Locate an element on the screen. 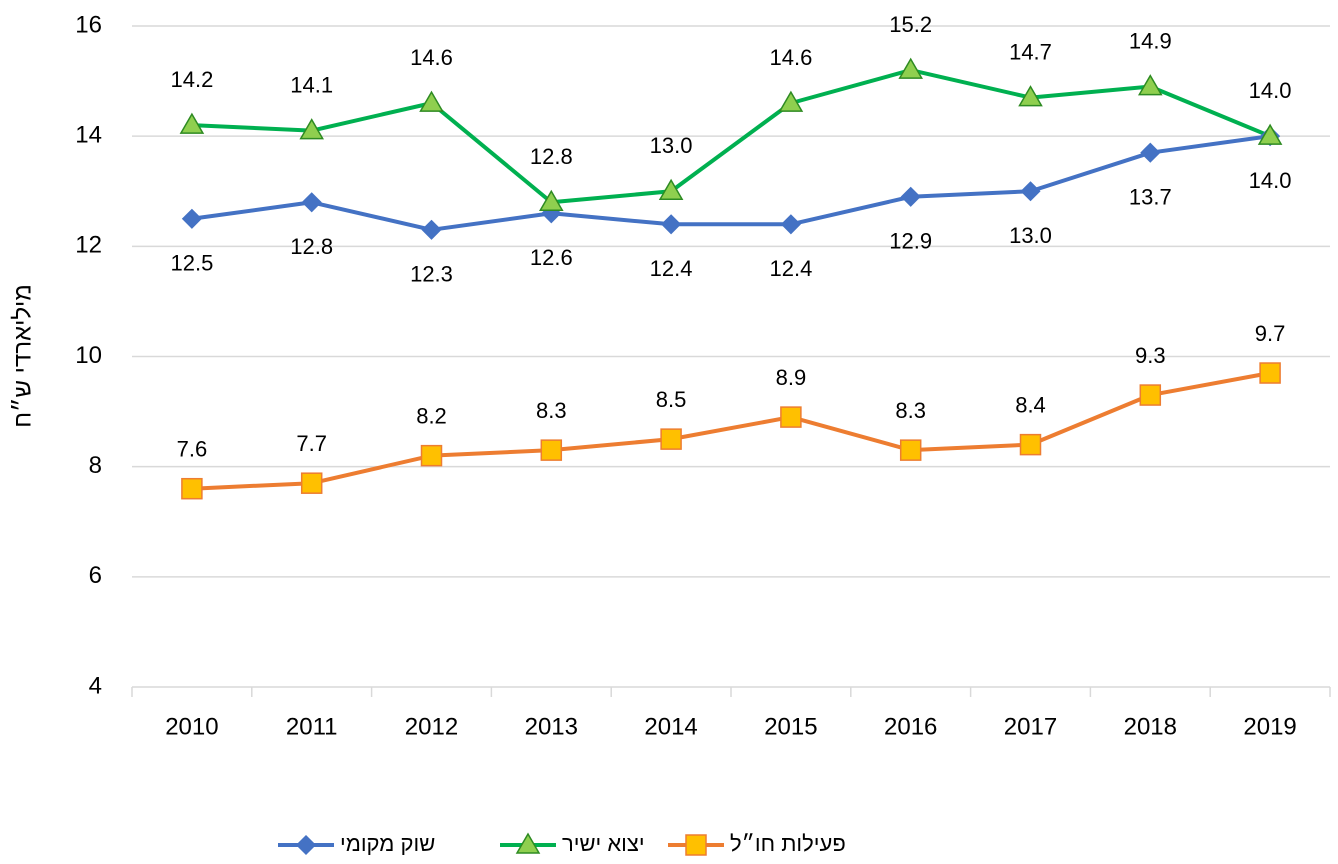 This screenshot has width=1338, height=864. legend-label: יצוא ישיר is located at coordinates (603, 843).